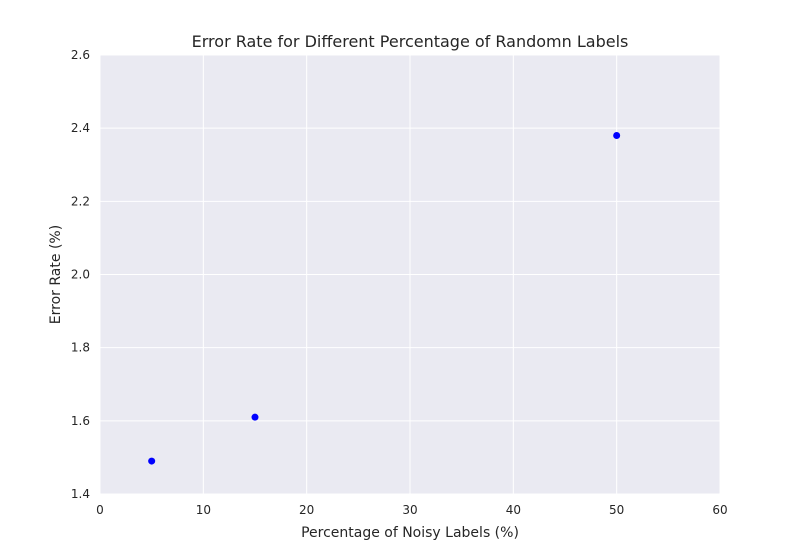  Describe the element at coordinates (80, 348) in the screenshot. I see `y-tick-label: 1.8` at that location.